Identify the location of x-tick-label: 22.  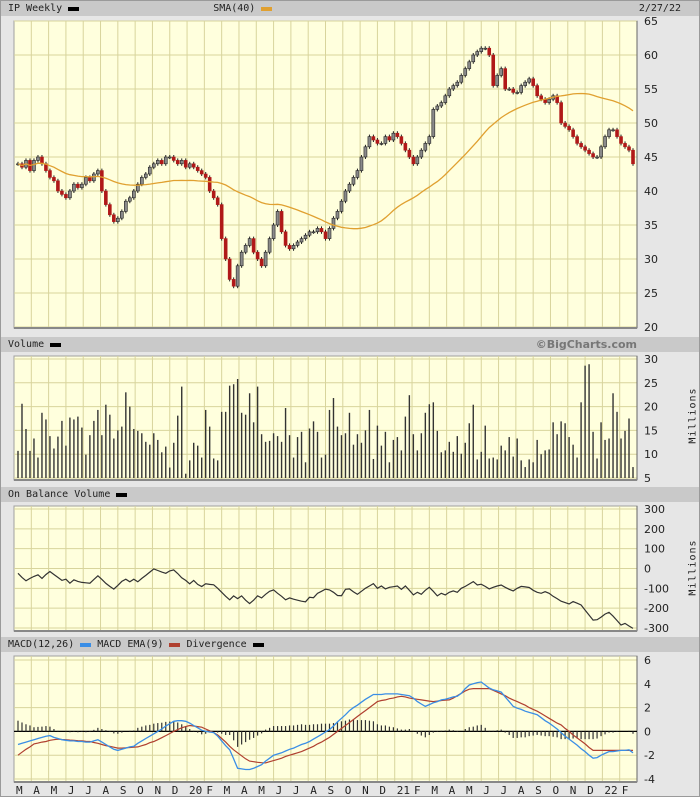
(610, 790).